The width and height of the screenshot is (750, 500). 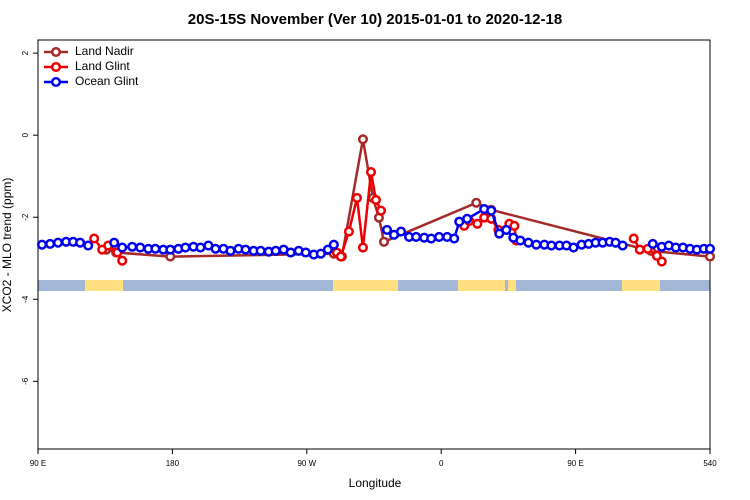 What do you see at coordinates (710, 463) in the screenshot?
I see `x-tick-label: 540` at bounding box center [710, 463].